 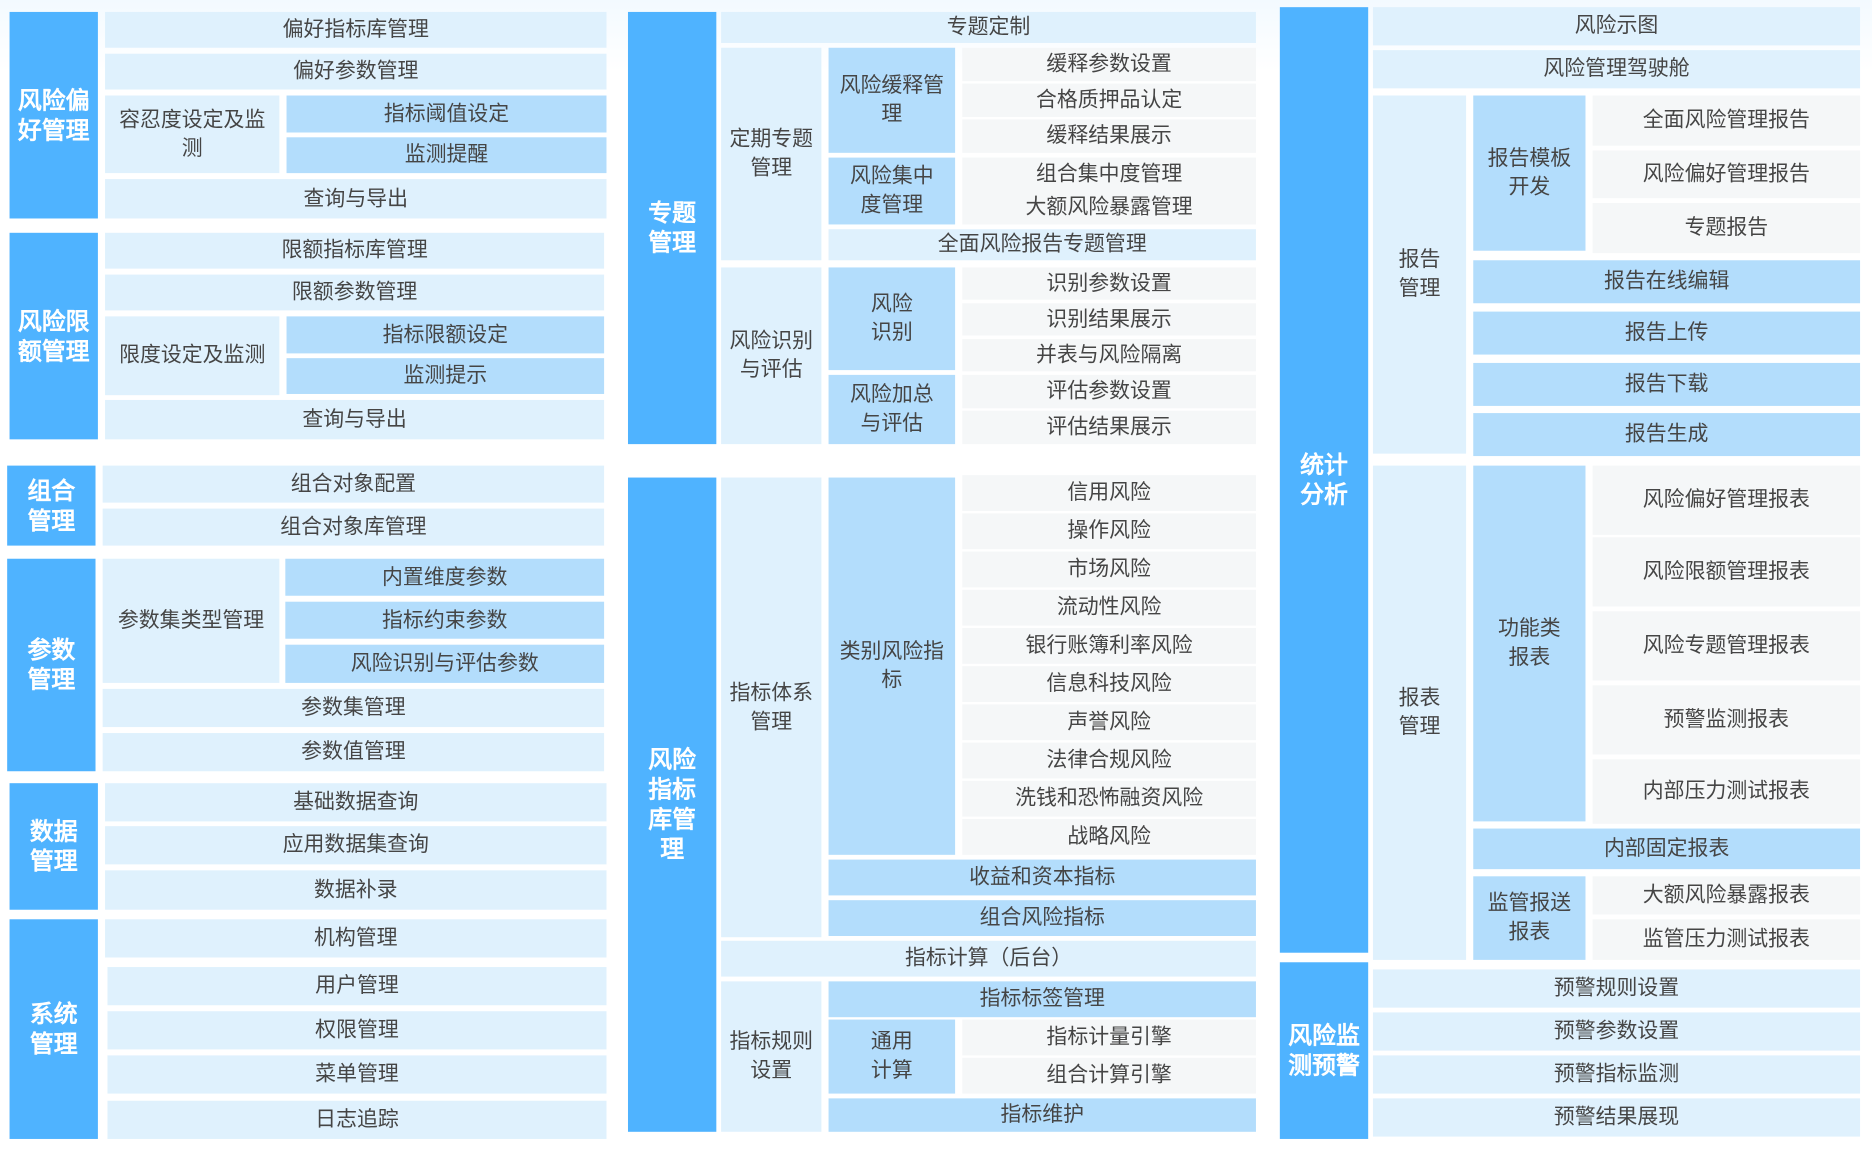 What do you see at coordinates (1109, 283) in the screenshot?
I see `menu-item: 识别参数设置` at bounding box center [1109, 283].